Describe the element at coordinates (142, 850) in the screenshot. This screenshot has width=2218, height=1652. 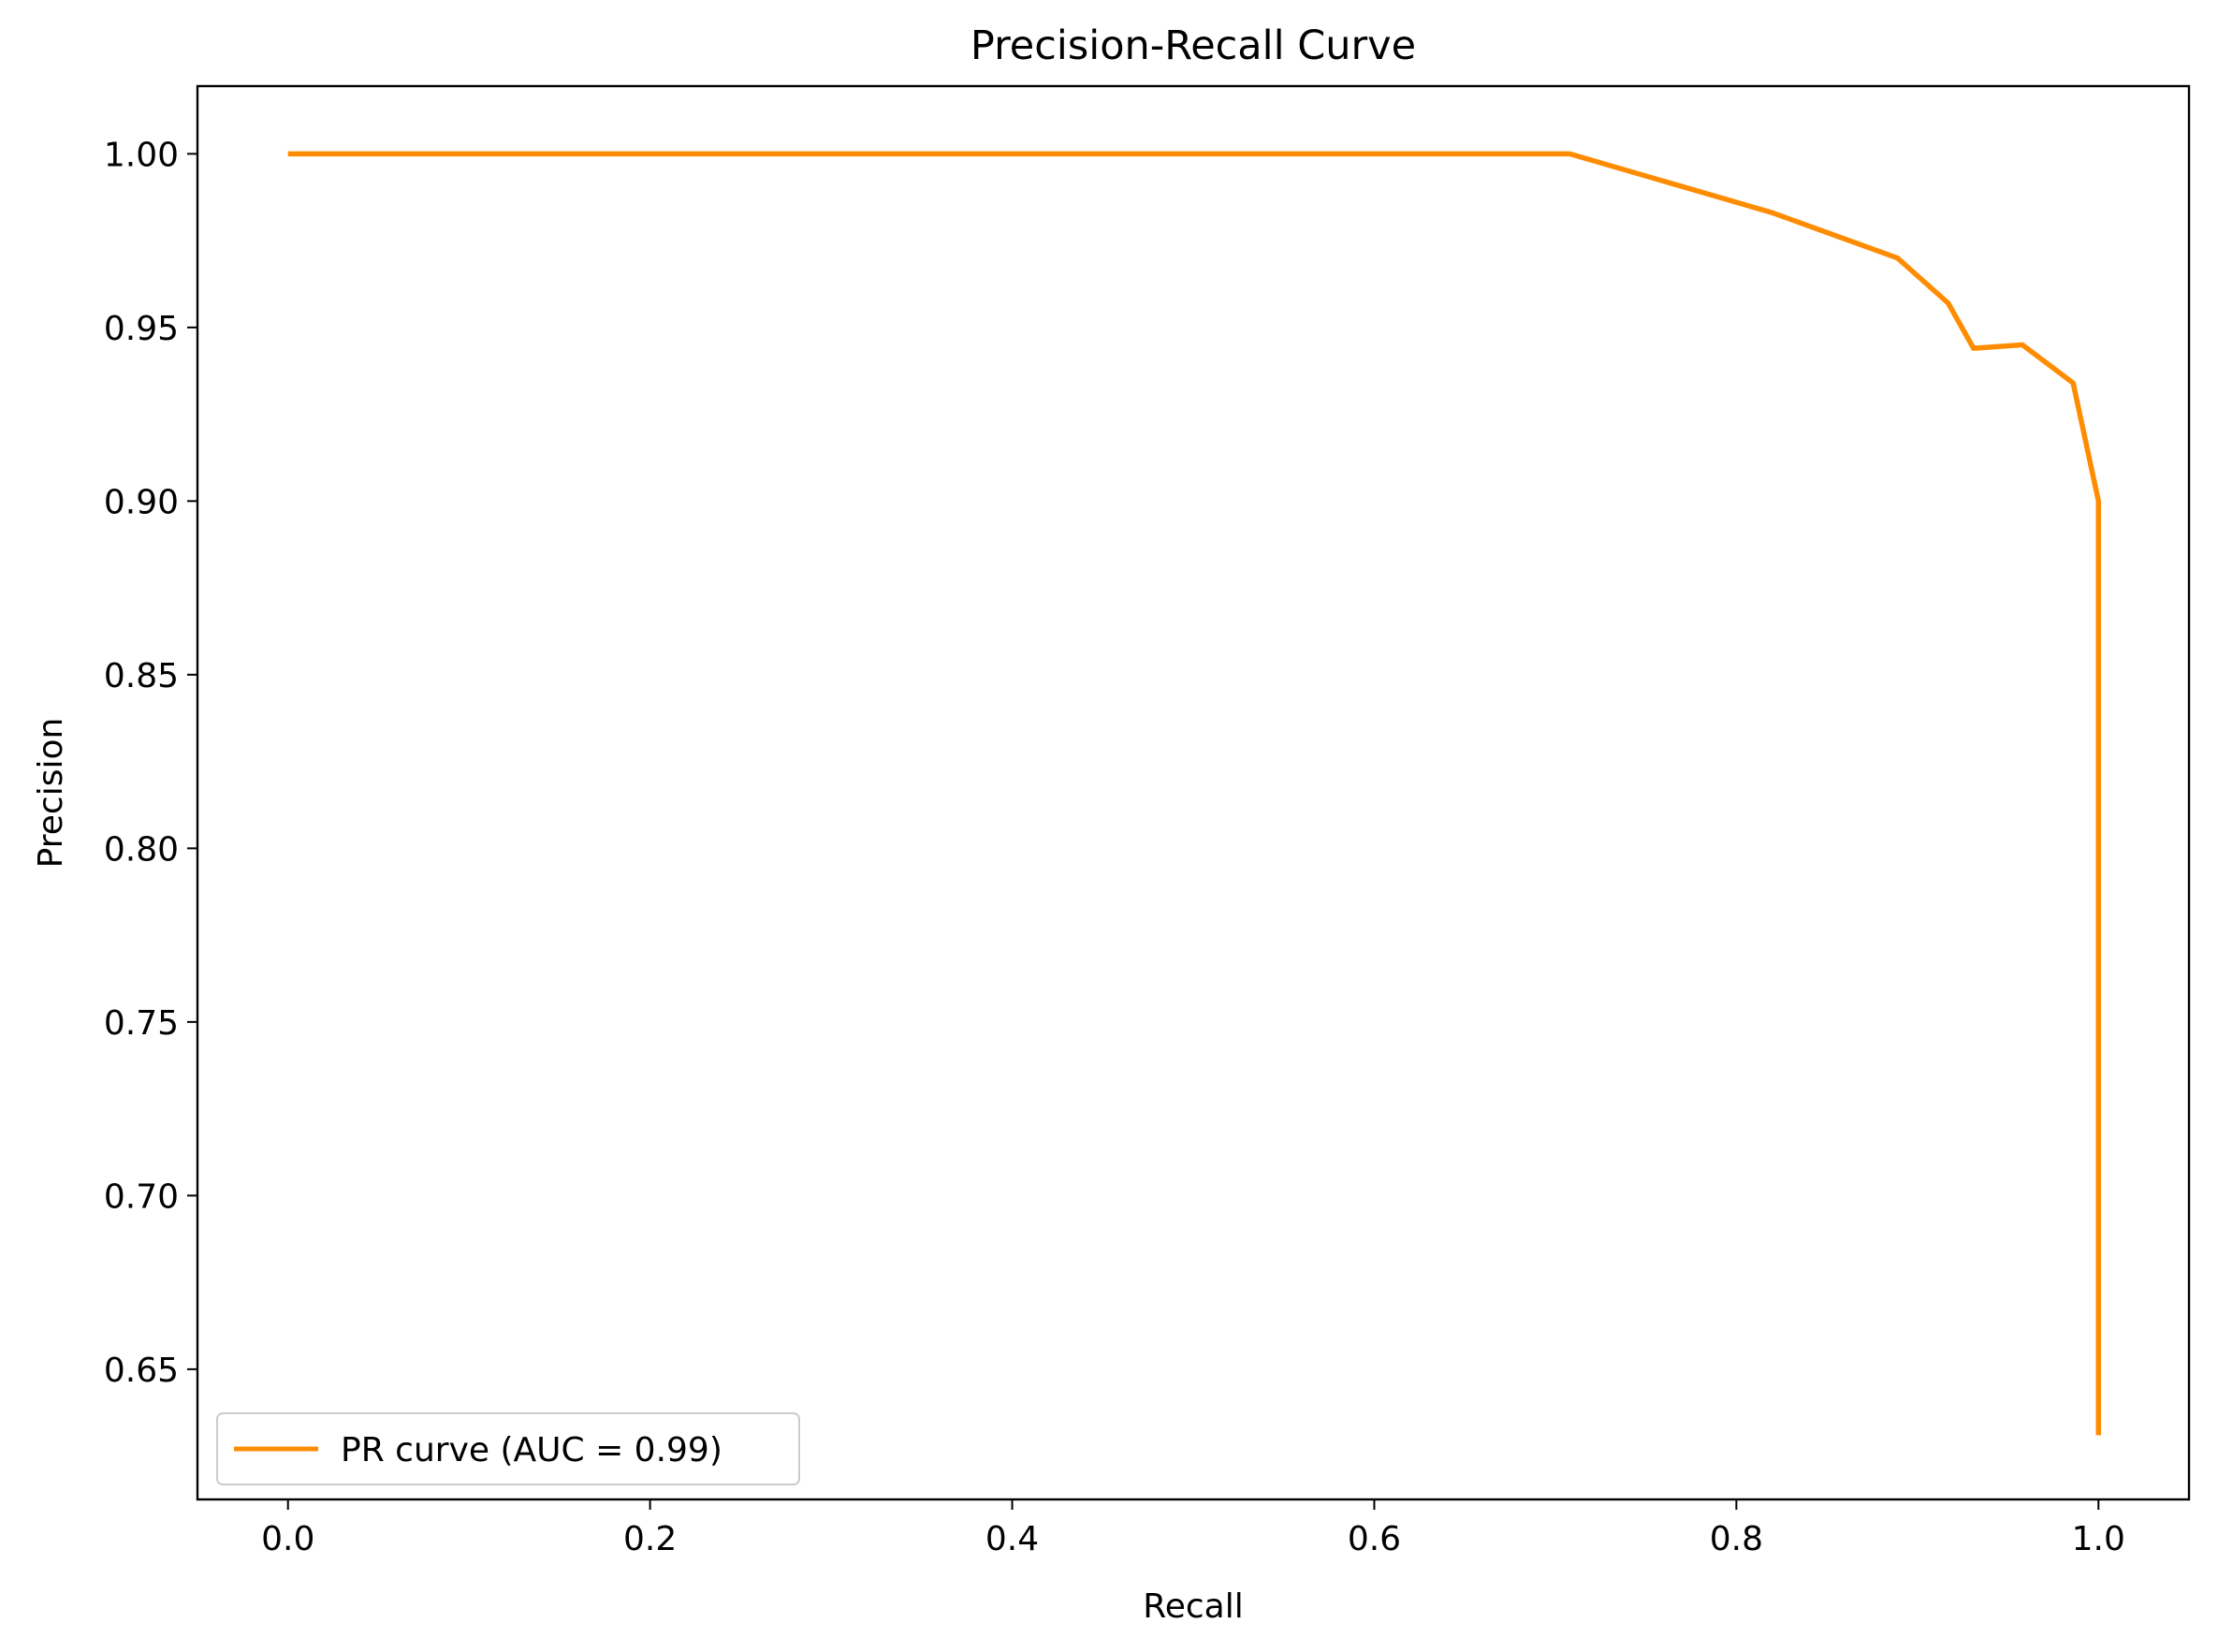
I see `y-tick-label: 0.80` at that location.